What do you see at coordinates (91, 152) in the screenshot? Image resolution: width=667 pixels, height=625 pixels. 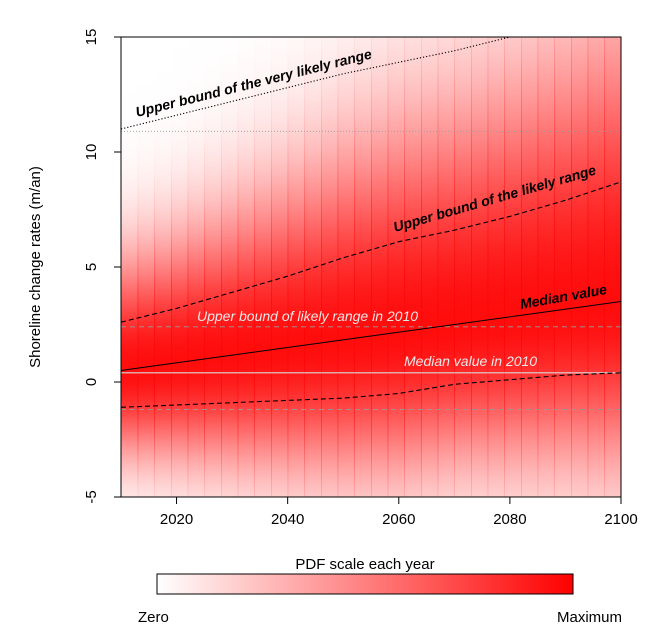 I see `y-tick-label: 10` at bounding box center [91, 152].